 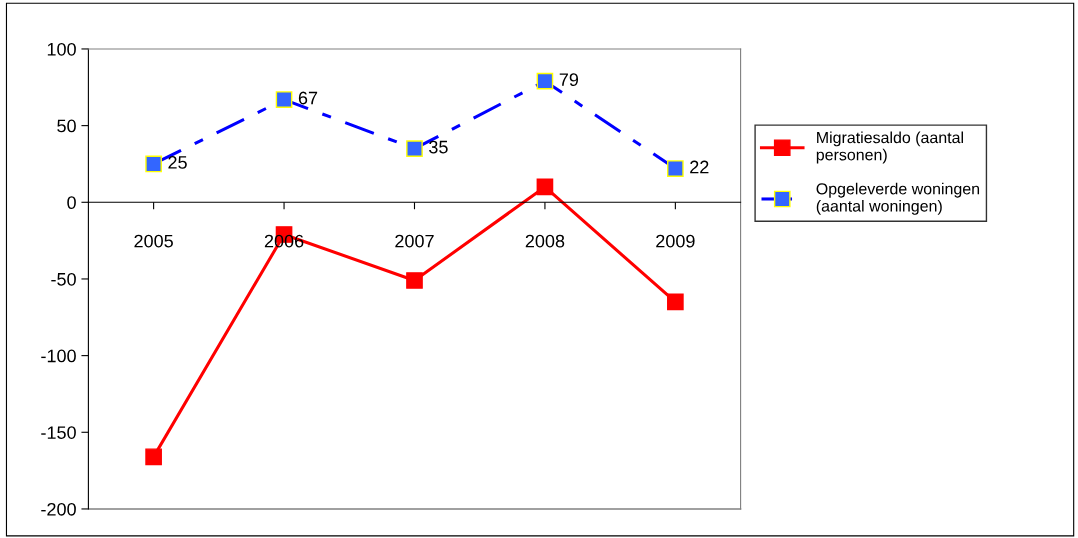 I want to click on y-tick-label: -100, so click(x=58, y=356).